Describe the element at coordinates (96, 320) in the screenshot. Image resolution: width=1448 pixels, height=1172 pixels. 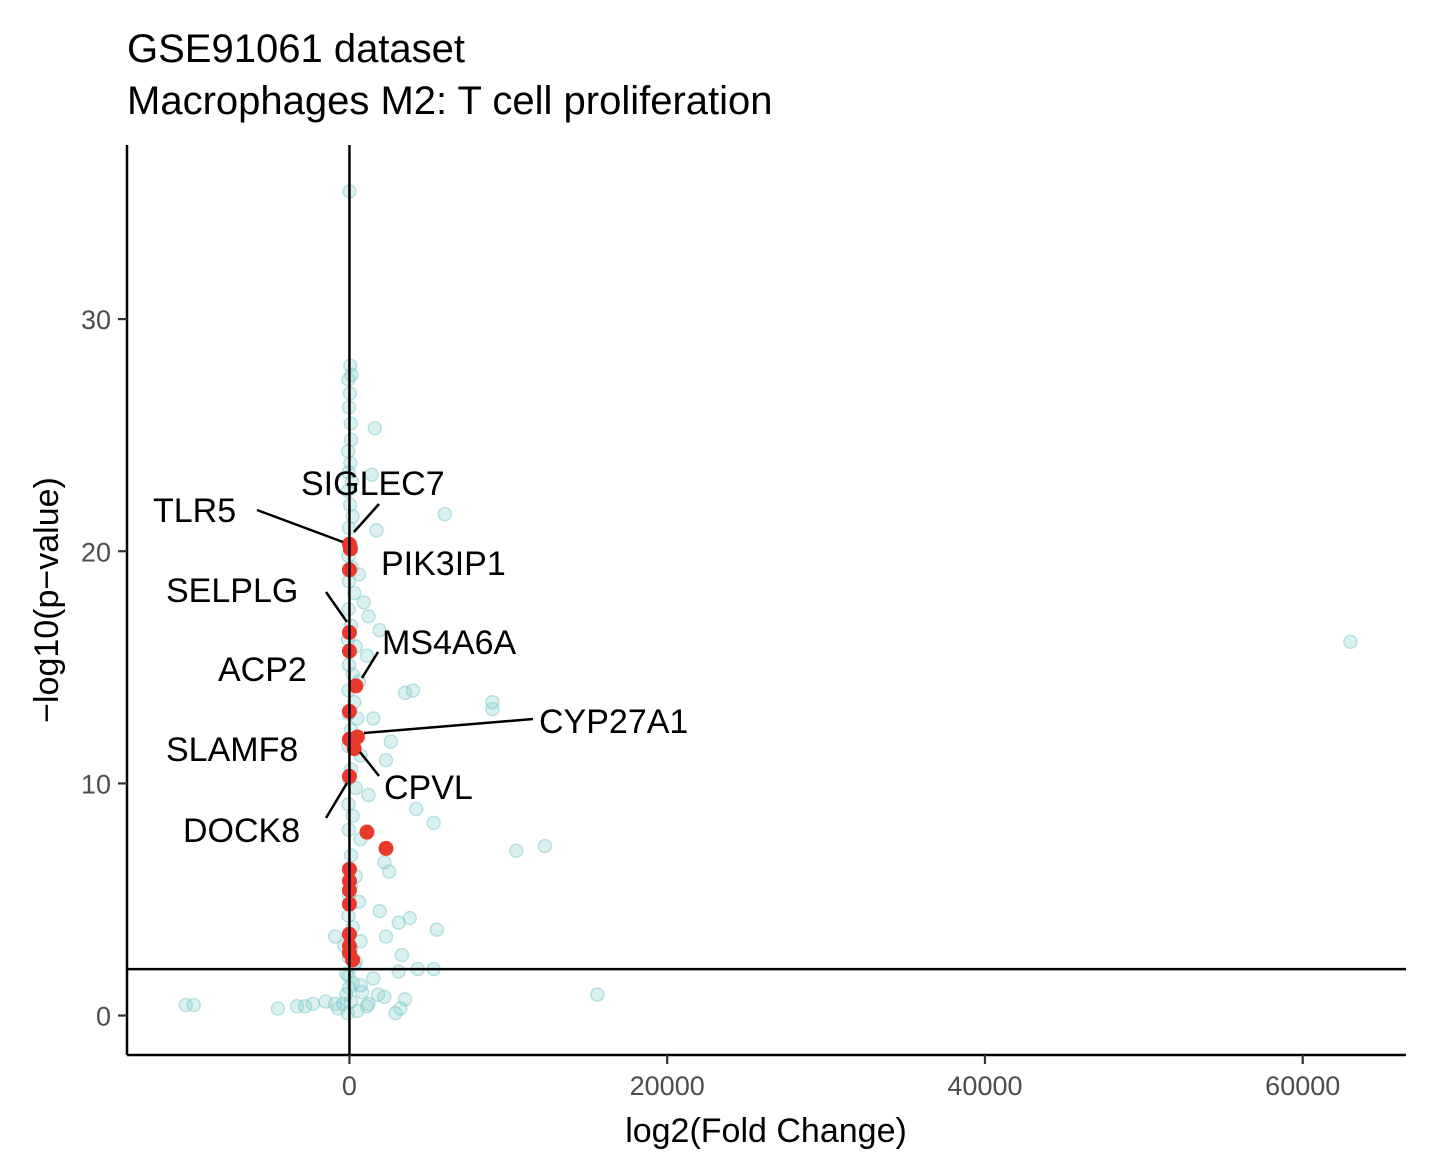
I see `y-tick-label: 30` at that location.